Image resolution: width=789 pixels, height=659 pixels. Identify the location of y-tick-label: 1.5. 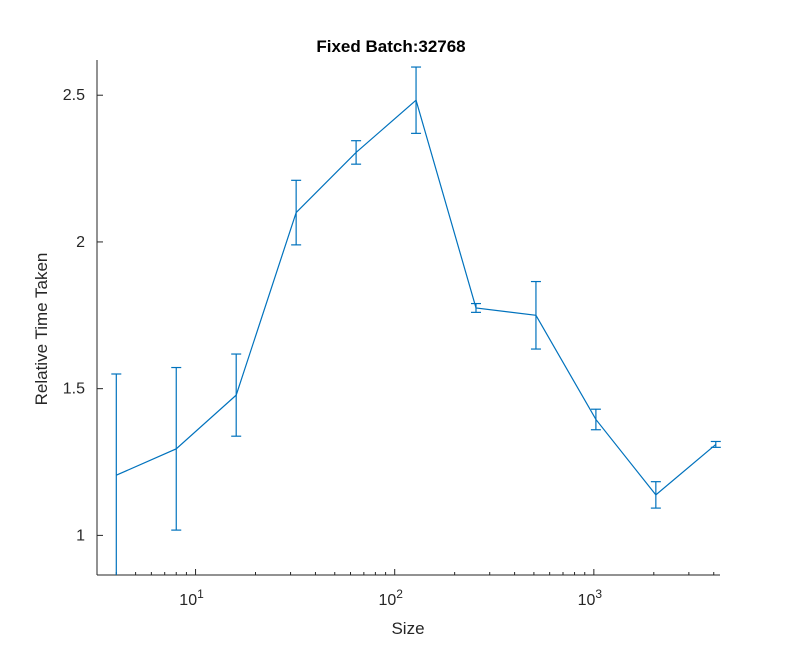
(74, 389).